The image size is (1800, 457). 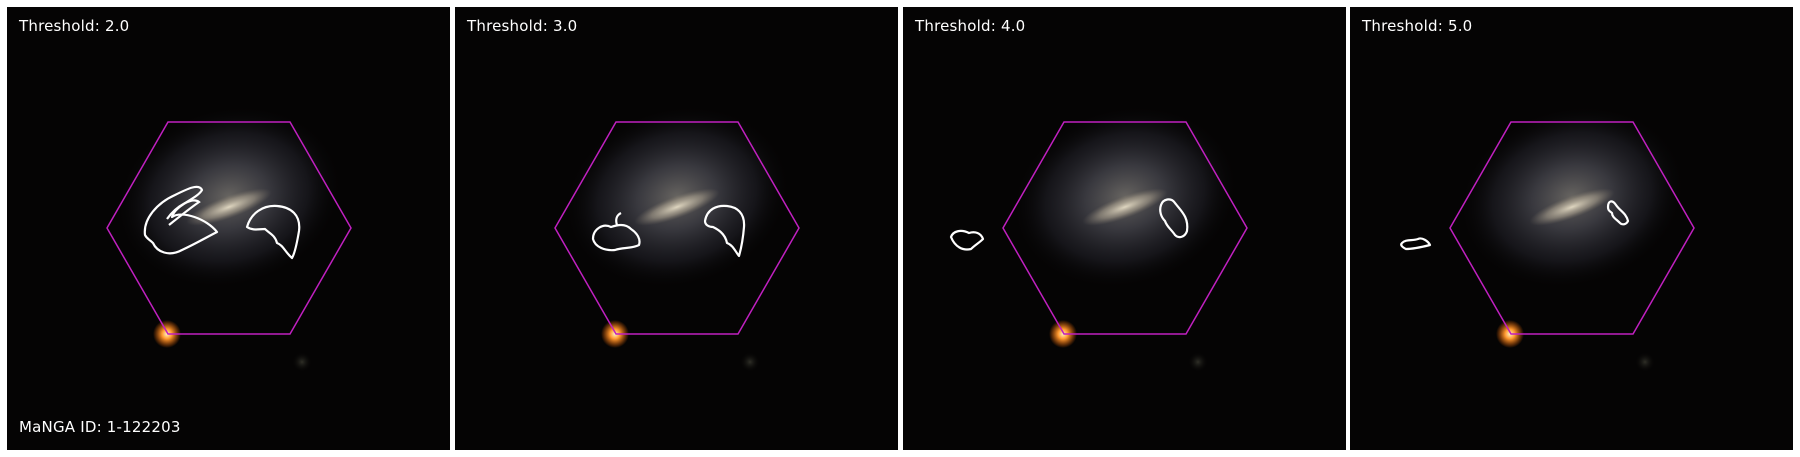 I want to click on panel-title: Threshold: 3.0, so click(x=522, y=26).